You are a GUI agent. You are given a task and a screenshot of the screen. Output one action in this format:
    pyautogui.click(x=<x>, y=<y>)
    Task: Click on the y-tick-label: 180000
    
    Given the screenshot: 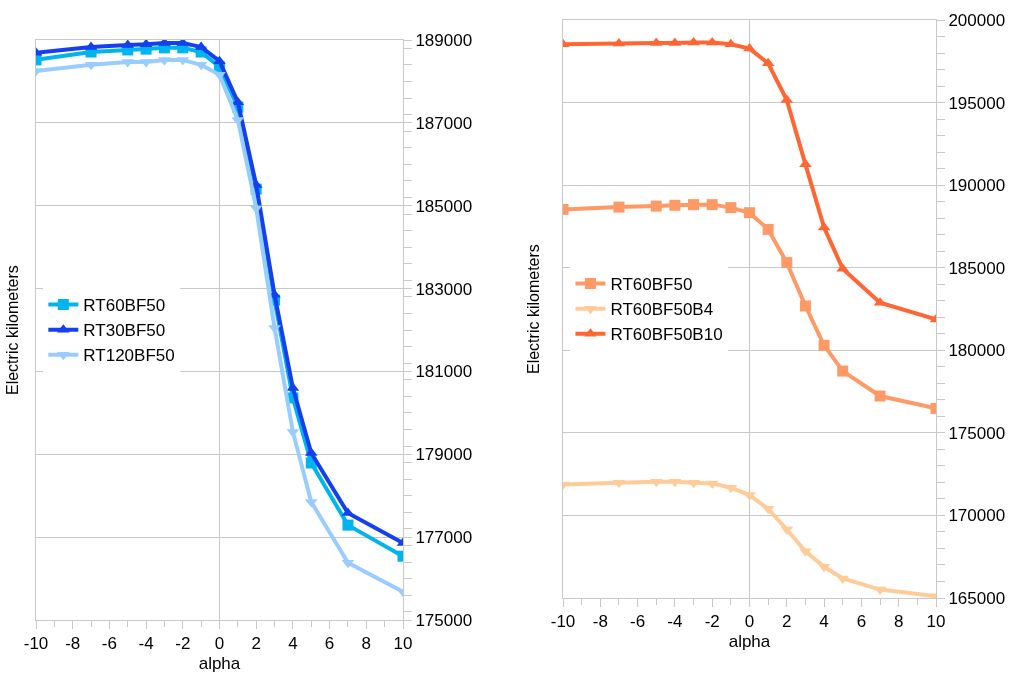 What is the action you would take?
    pyautogui.click(x=977, y=351)
    